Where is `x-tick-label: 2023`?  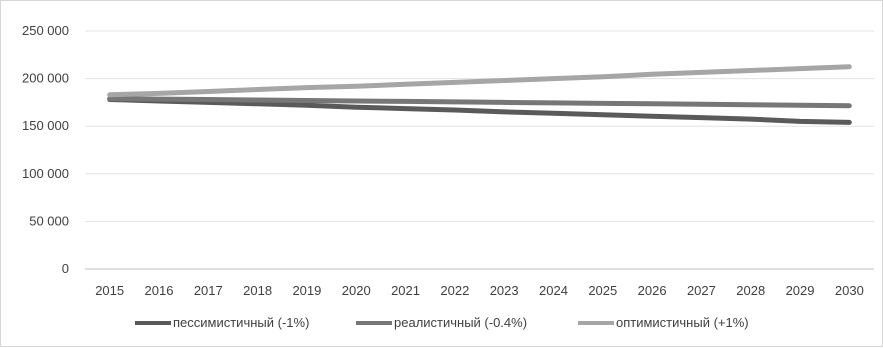
x-tick-label: 2023 is located at coordinates (504, 290).